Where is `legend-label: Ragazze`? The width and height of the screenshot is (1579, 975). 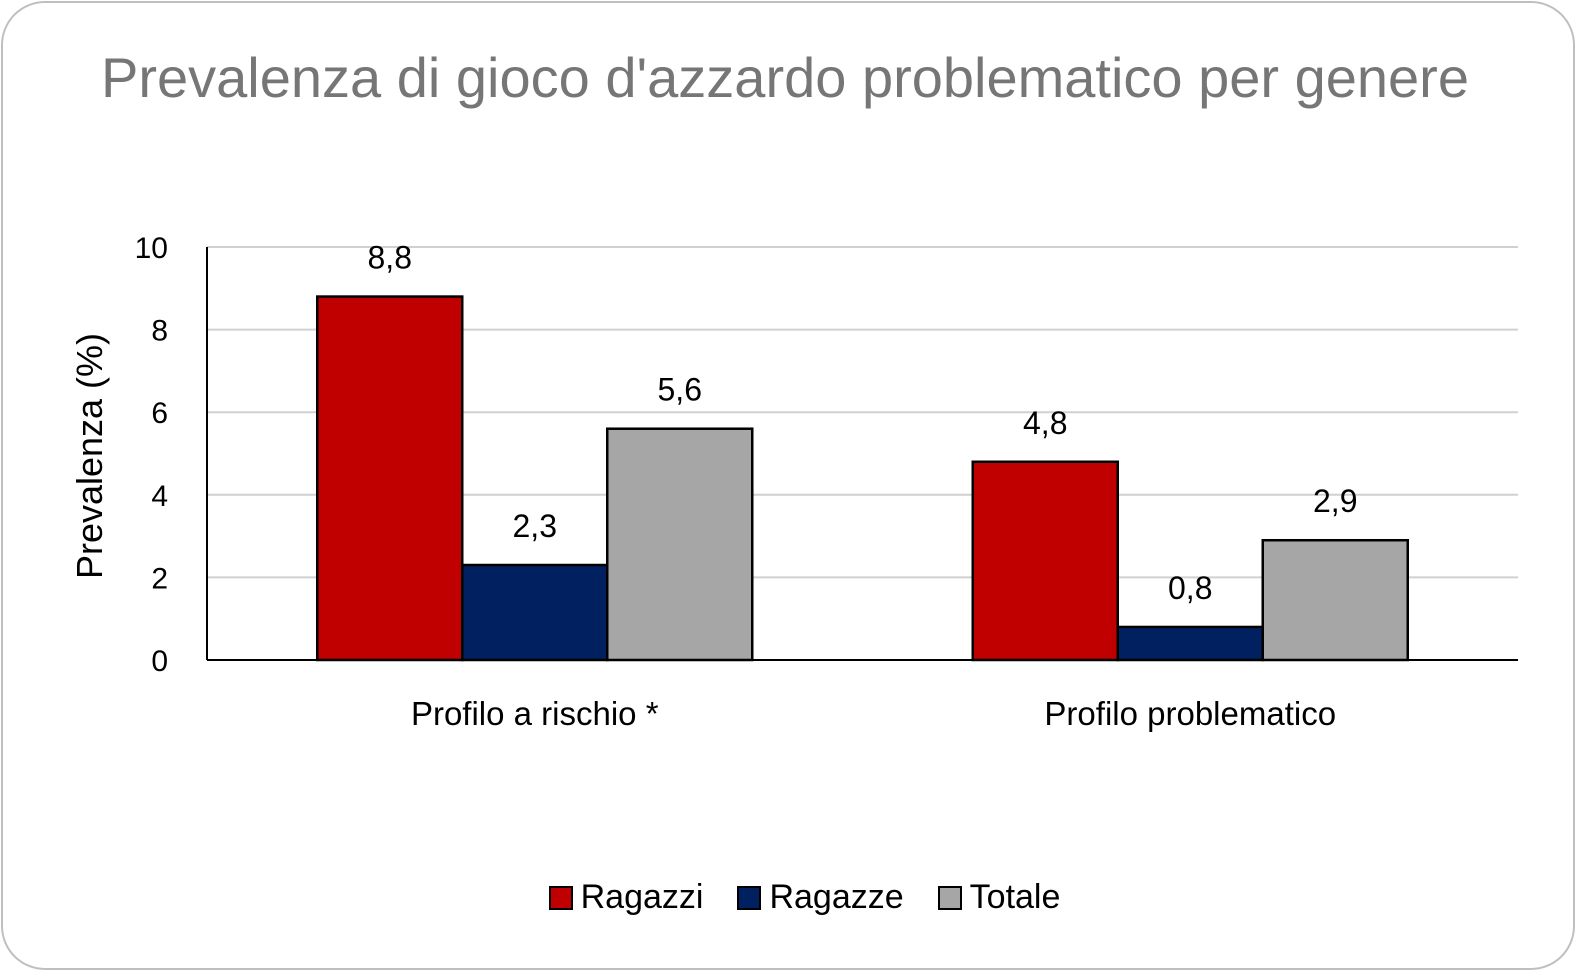
legend-label: Ragazze is located at coordinates (836, 897).